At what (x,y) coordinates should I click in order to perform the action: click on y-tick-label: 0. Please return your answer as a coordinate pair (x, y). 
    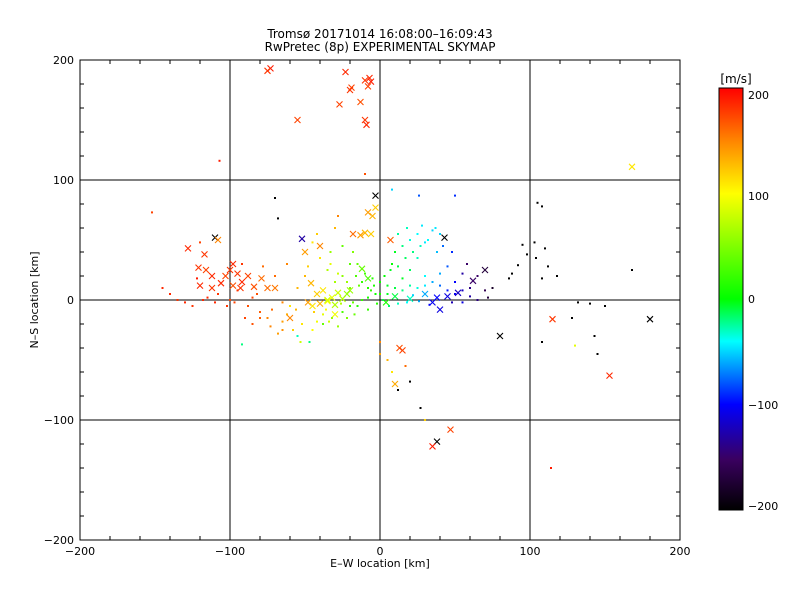
    Looking at the image, I should click on (70, 300).